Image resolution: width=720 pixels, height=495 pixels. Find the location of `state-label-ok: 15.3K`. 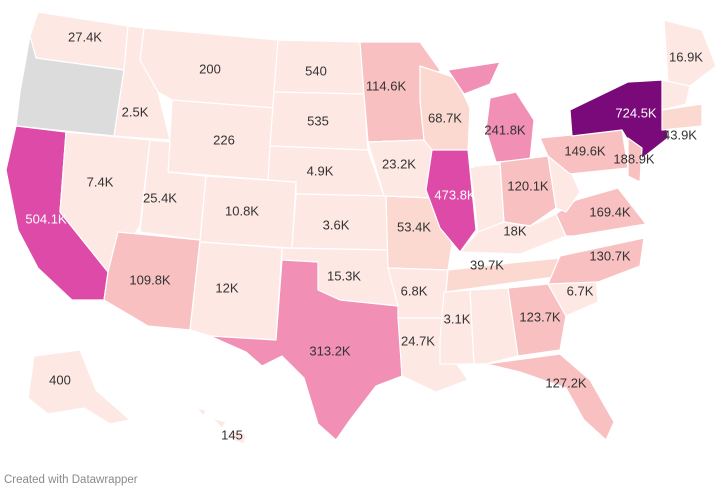

state-label-ok: 15.3K is located at coordinates (344, 275).